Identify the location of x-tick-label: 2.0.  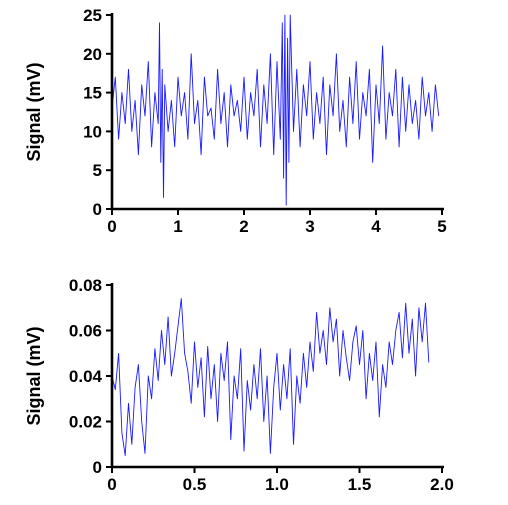
(442, 484).